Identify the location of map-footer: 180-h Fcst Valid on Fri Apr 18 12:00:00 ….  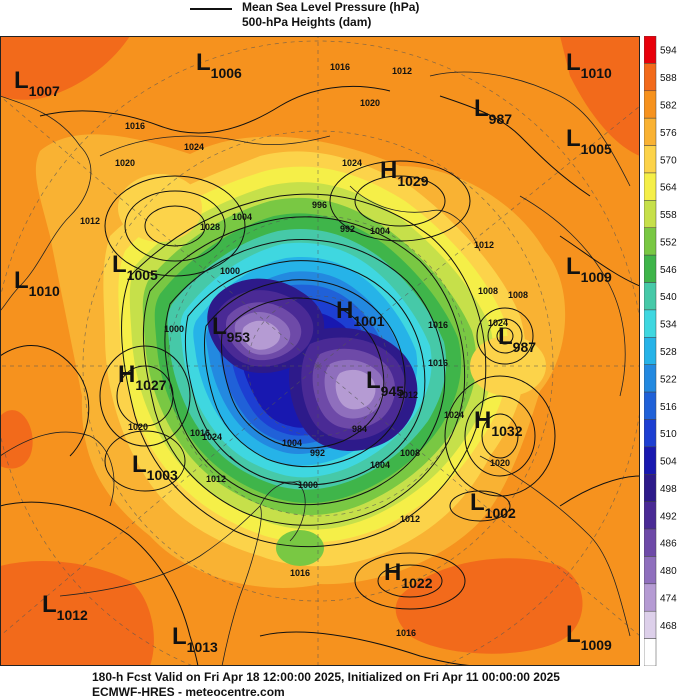
(340, 685).